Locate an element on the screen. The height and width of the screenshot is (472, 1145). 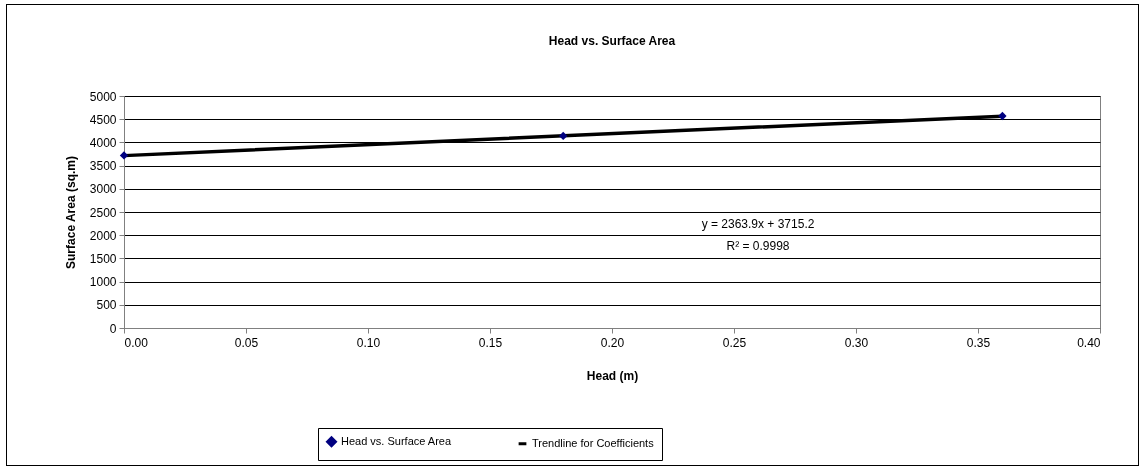
x-tick-label: 0.25 is located at coordinates (734, 342).